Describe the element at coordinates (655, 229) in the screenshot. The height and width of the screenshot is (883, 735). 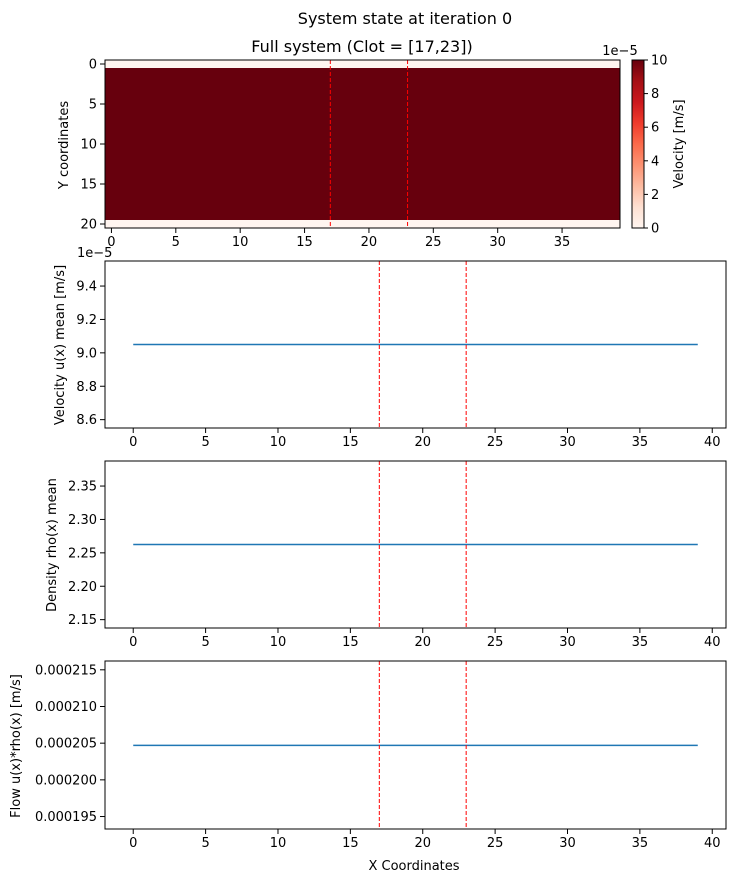
I see `colorbar-tick-label: 0` at that location.